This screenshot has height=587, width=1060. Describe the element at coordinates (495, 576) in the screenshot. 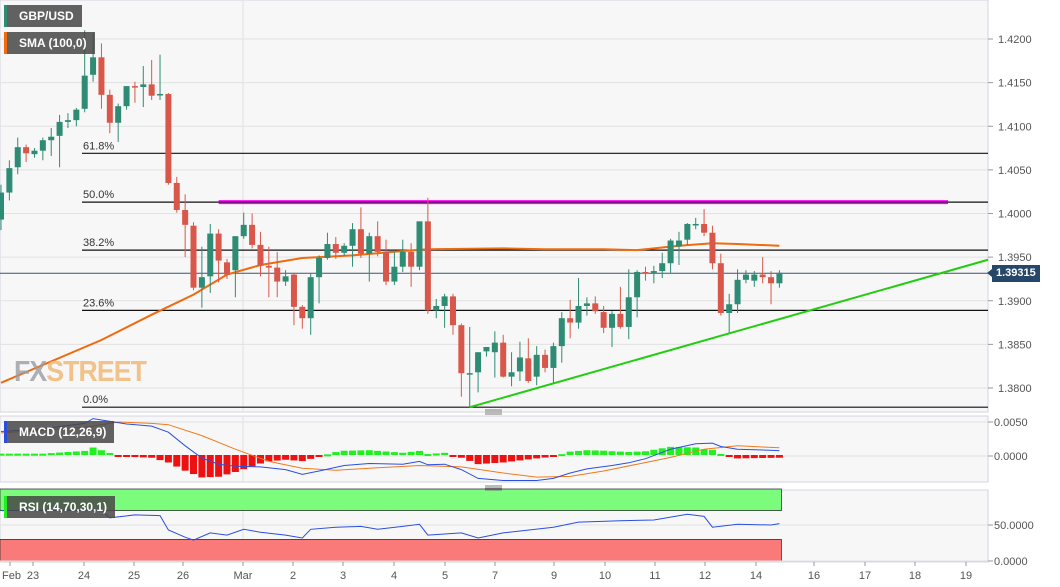

I see `x-axis-label: 7` at that location.